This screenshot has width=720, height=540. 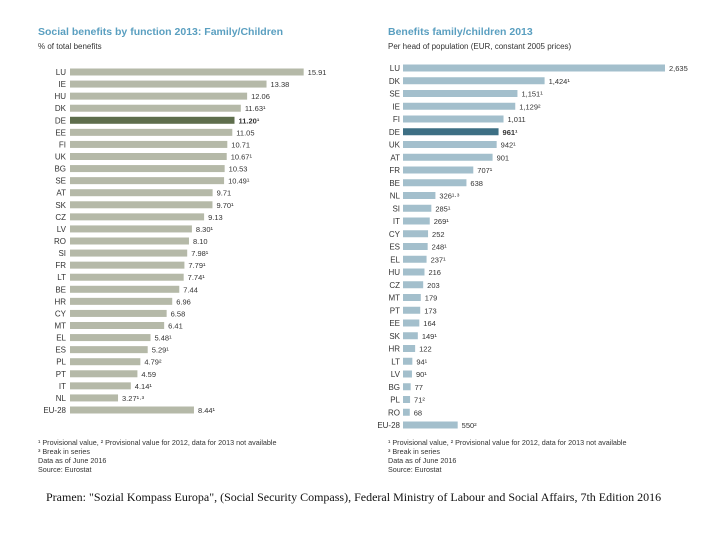 I want to click on value-label: 68, so click(x=418, y=412).